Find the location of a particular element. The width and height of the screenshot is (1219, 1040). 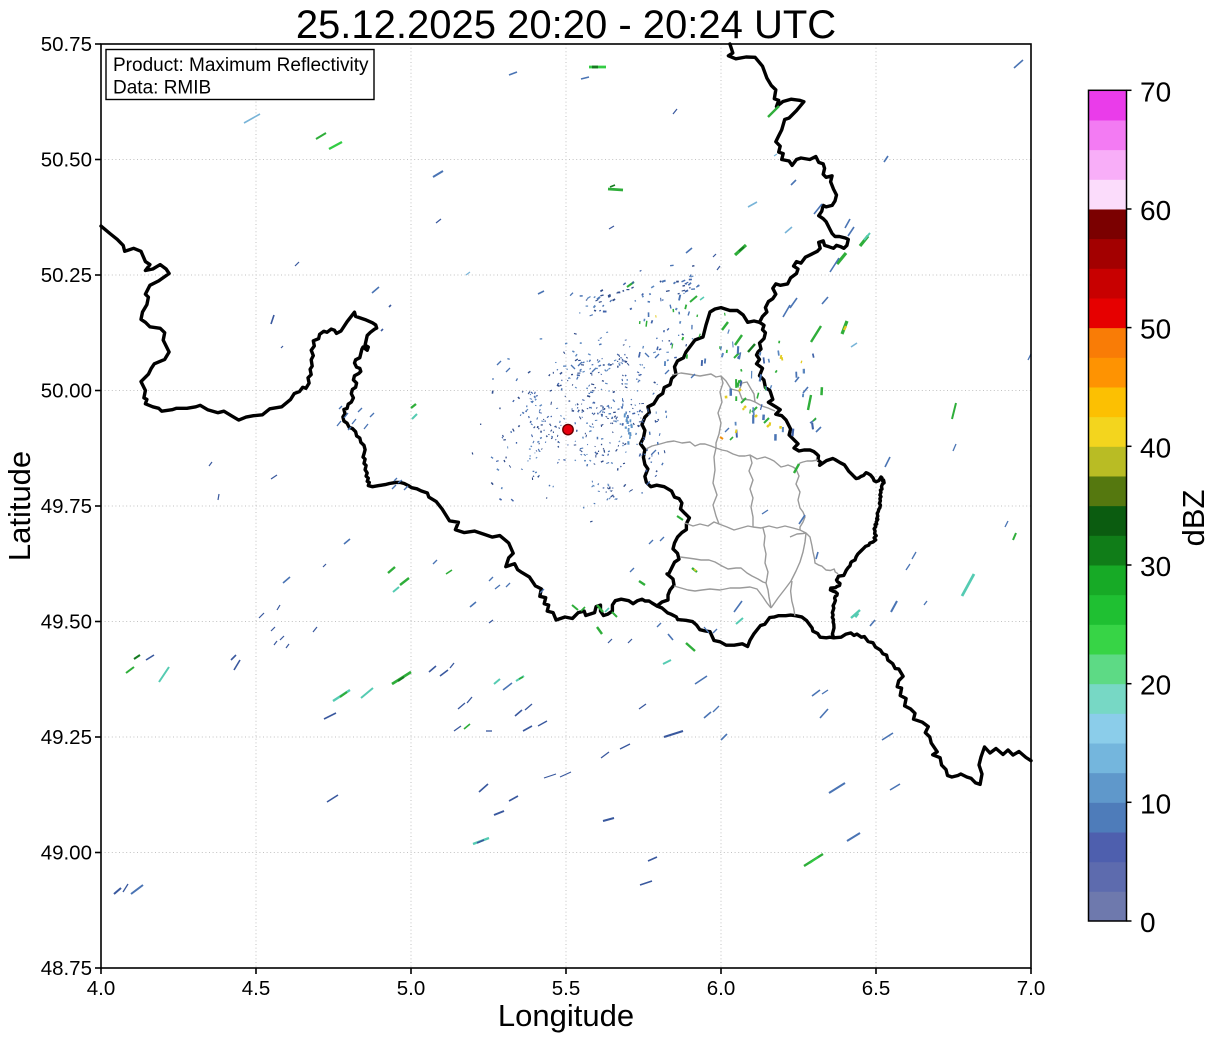

svg-text: 10 is located at coordinates (1155, 803).